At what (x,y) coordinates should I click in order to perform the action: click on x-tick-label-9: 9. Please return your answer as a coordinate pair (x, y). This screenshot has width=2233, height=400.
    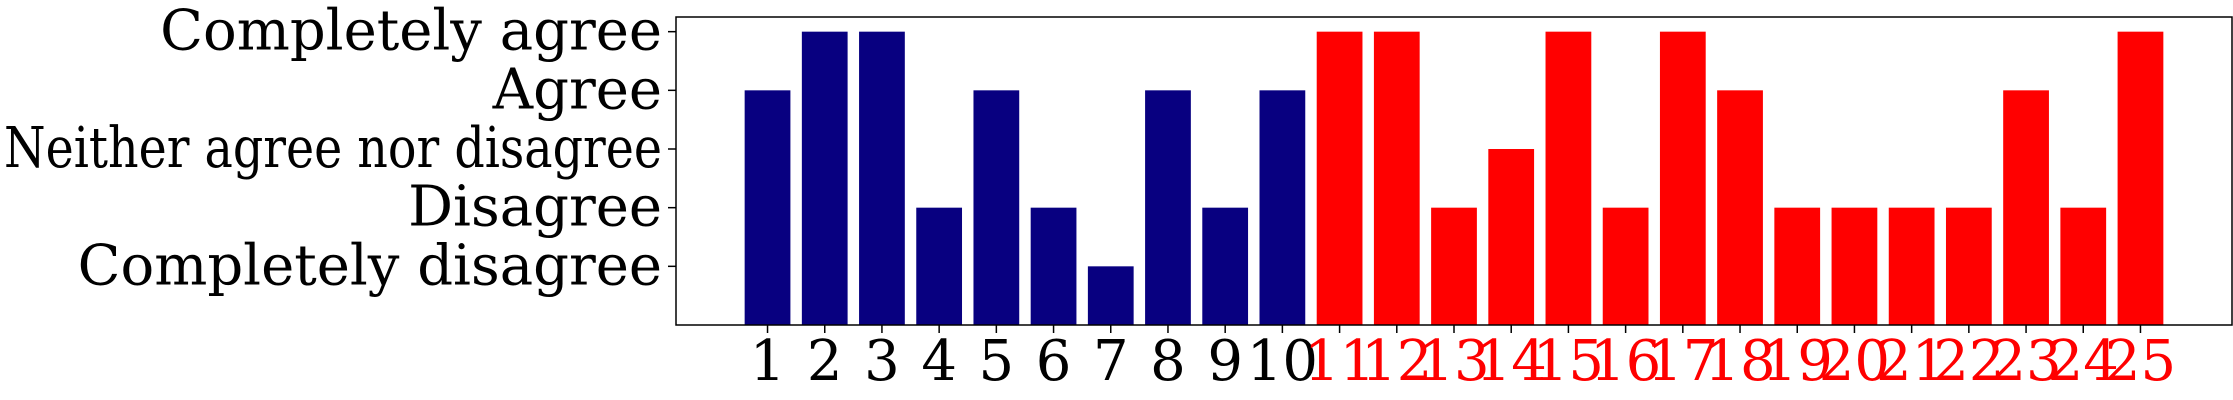
    Looking at the image, I should click on (1225, 361).